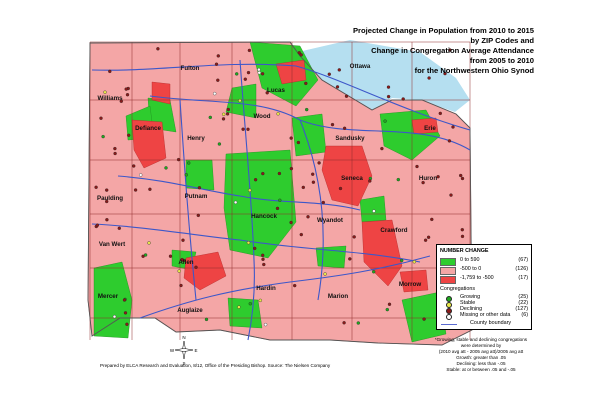 The image size is (600, 400). I want to click on compass-e: E, so click(195, 350).